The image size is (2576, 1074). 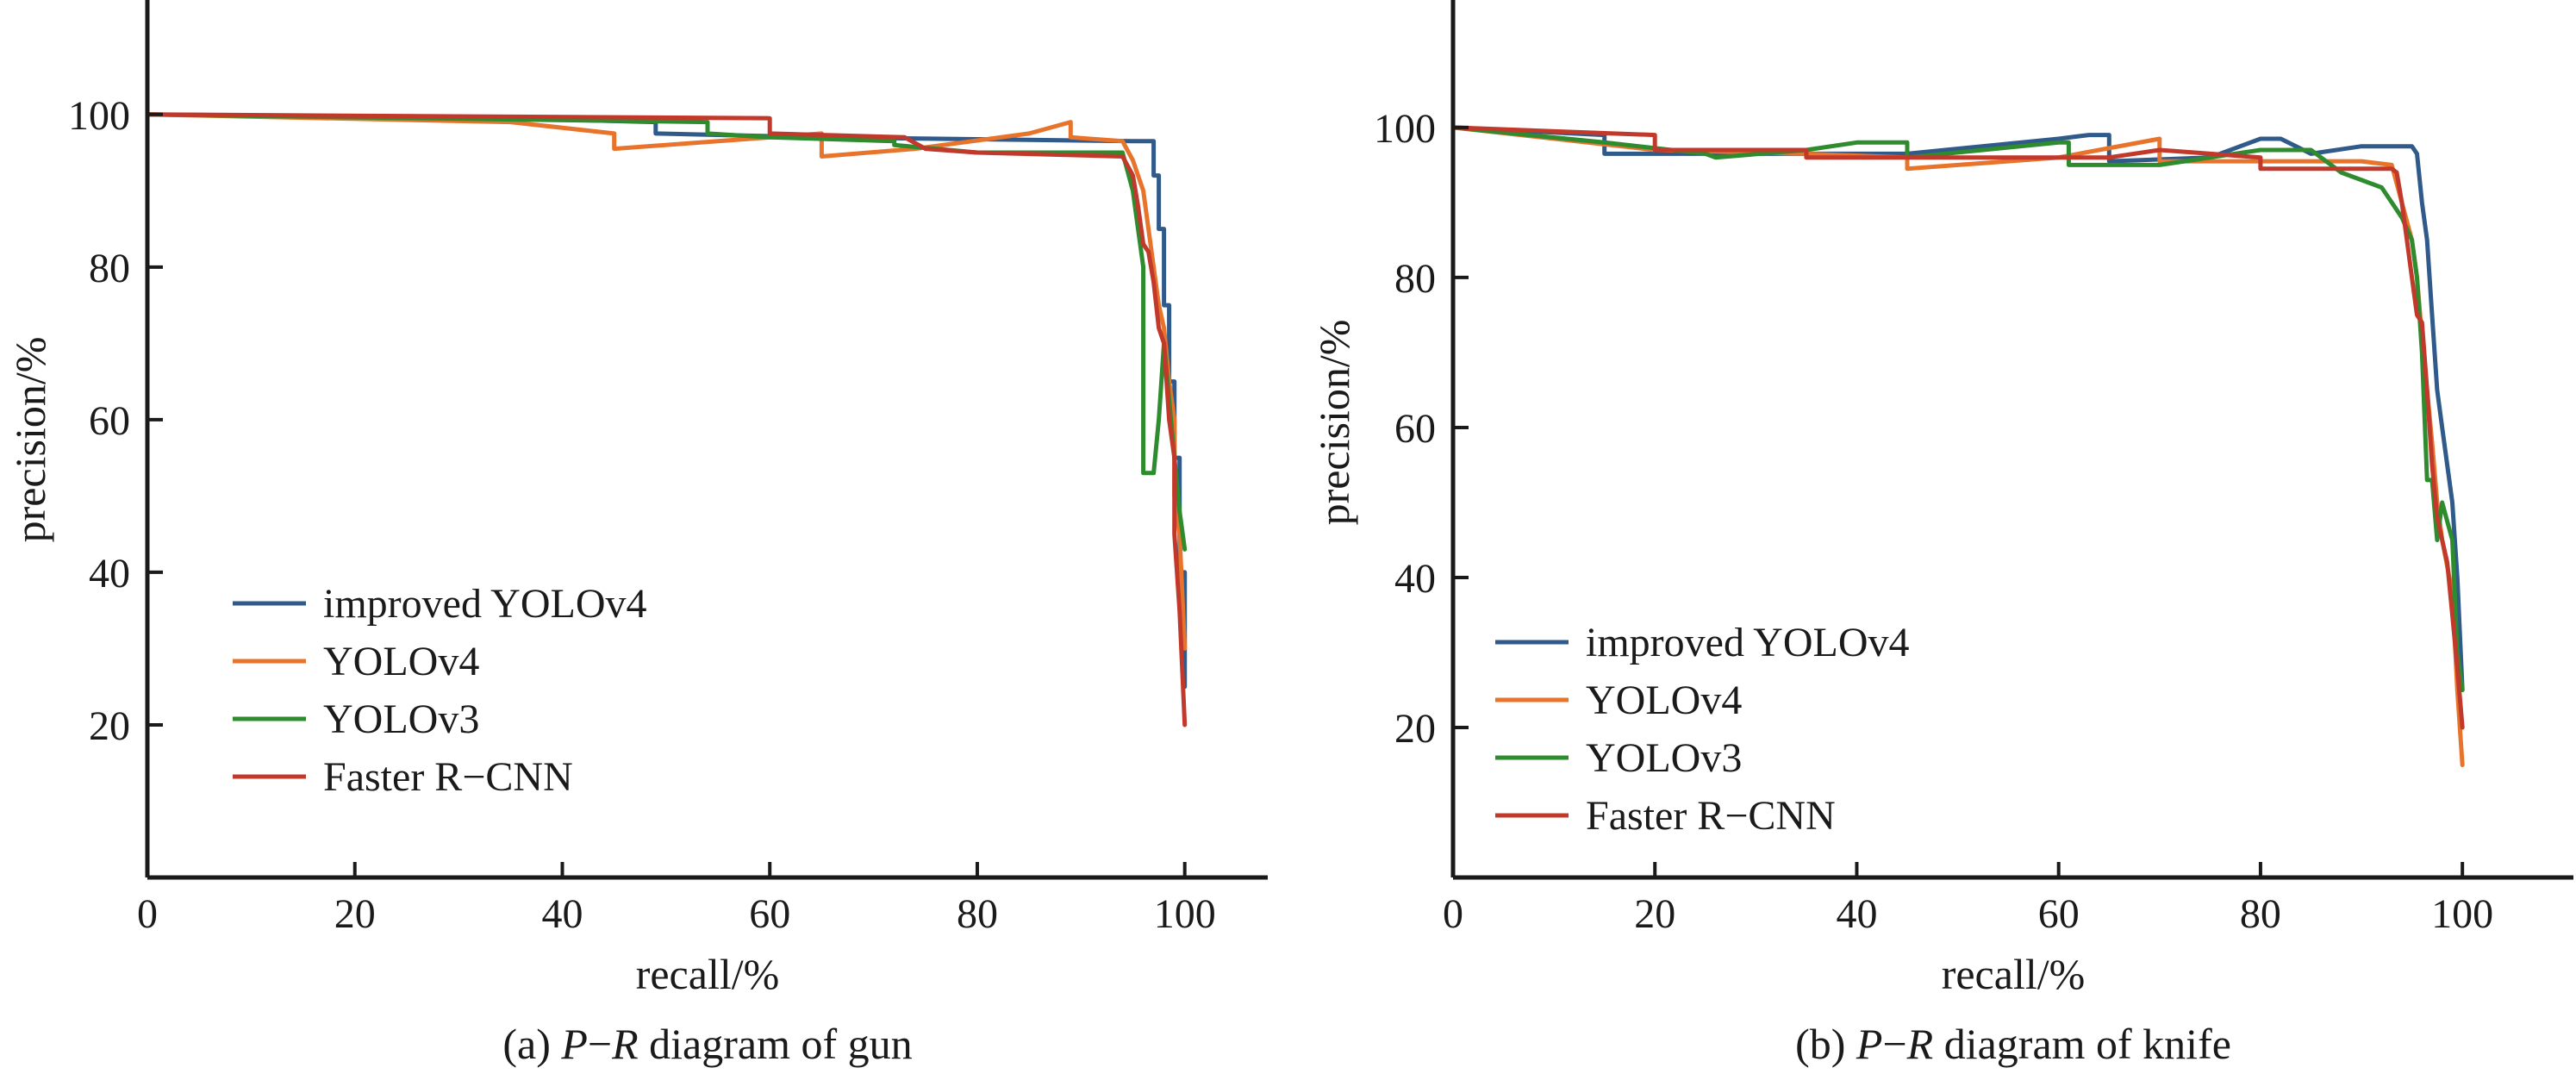 What do you see at coordinates (707, 1044) in the screenshot?
I see `chart-caption: (a) P−R diagram of gun` at bounding box center [707, 1044].